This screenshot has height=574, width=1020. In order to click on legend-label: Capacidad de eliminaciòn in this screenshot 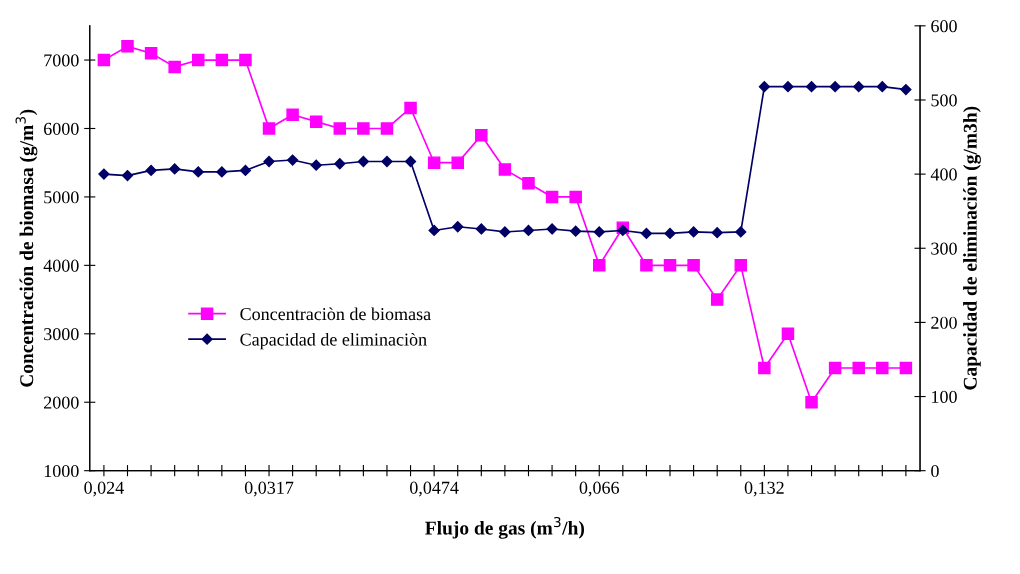, I will do `click(333, 341)`.